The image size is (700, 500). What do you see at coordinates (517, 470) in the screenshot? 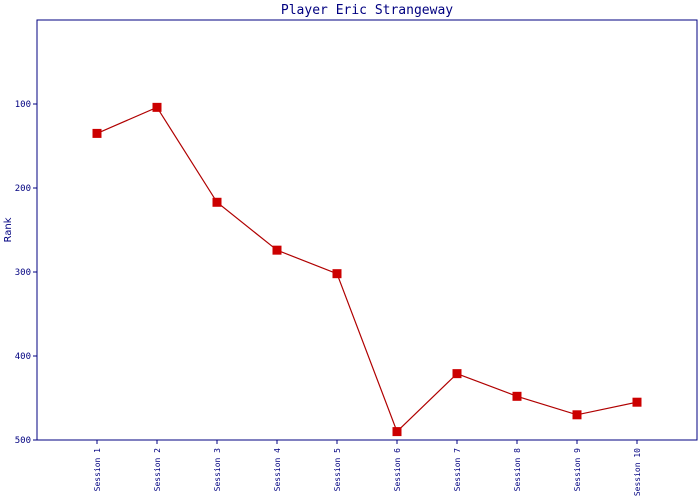
I see `x-tick-label: Session 8` at bounding box center [517, 470].